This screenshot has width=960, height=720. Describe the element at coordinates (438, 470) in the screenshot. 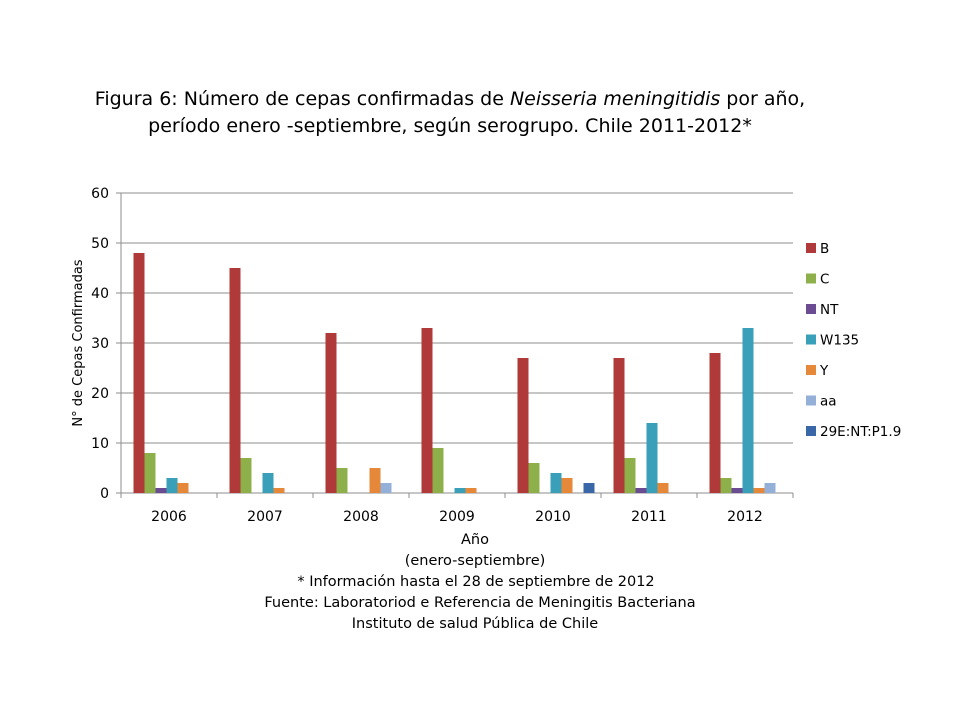

I see `bar-c-2009` at that location.